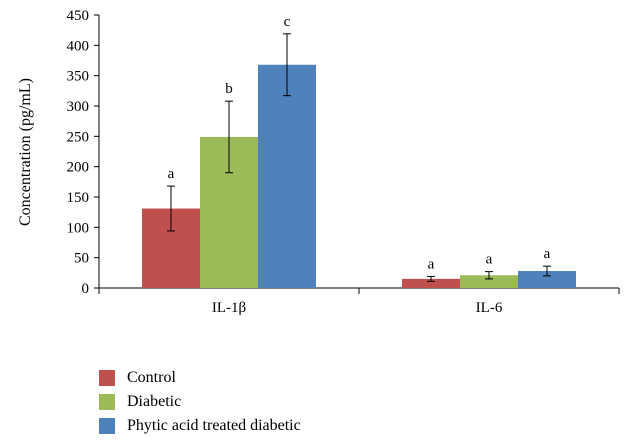 The image size is (624, 448). I want to click on legend-item: Phytic acid treated diabetic, so click(200, 426).